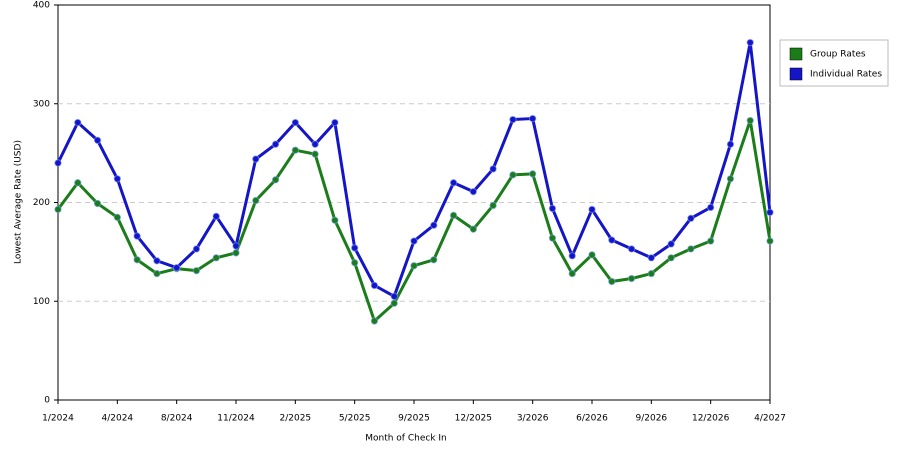  I want to click on x-tick-label: 1/2024, so click(58, 419).